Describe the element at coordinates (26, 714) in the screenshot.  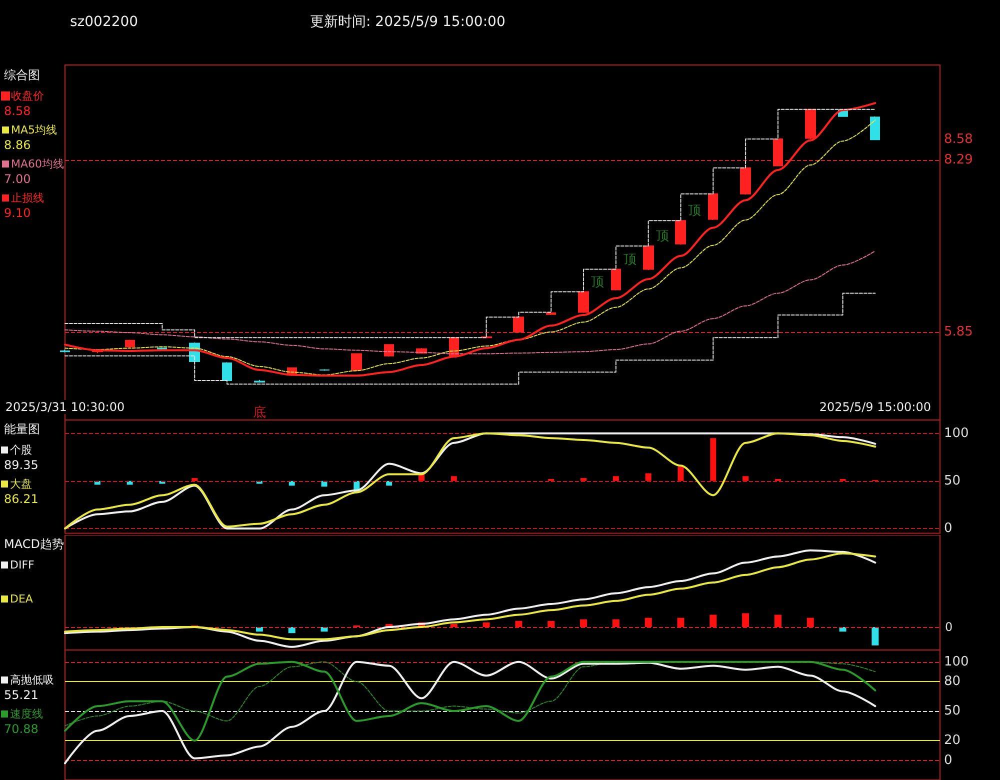
I see `legend-label: 速度线` at that location.